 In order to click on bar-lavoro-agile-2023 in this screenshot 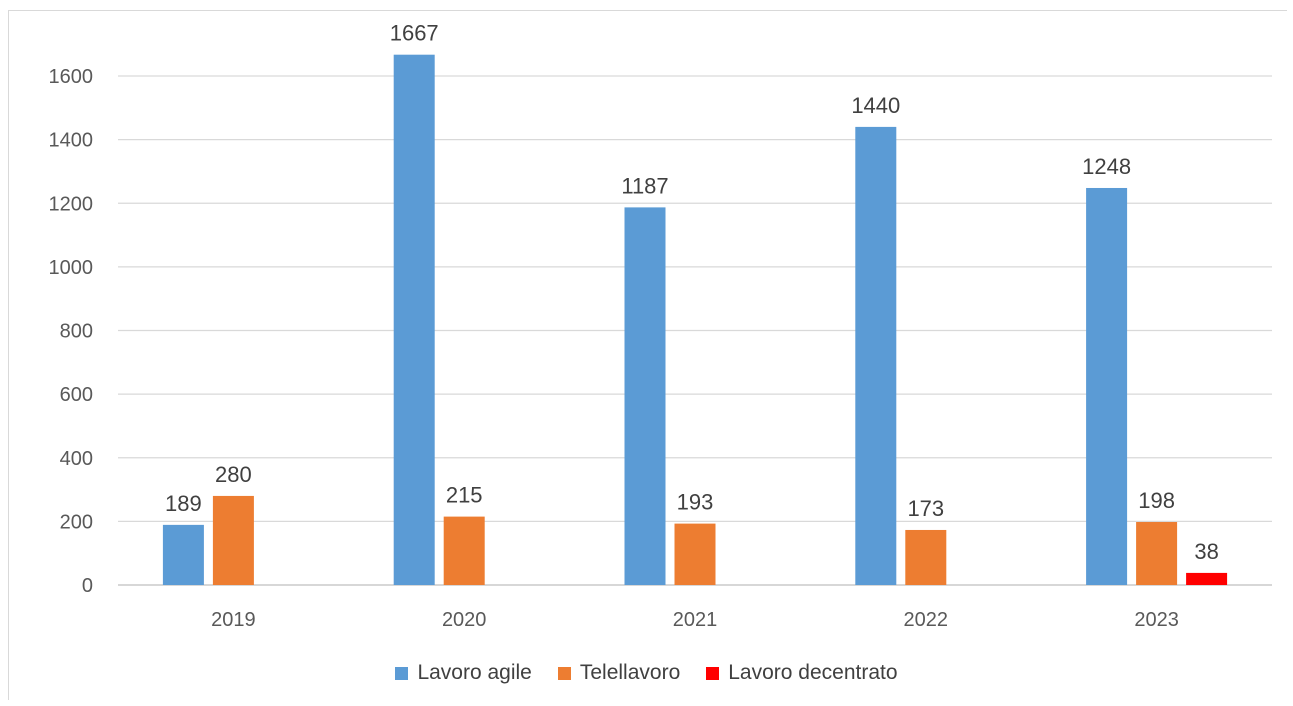, I will do `click(1107, 386)`.